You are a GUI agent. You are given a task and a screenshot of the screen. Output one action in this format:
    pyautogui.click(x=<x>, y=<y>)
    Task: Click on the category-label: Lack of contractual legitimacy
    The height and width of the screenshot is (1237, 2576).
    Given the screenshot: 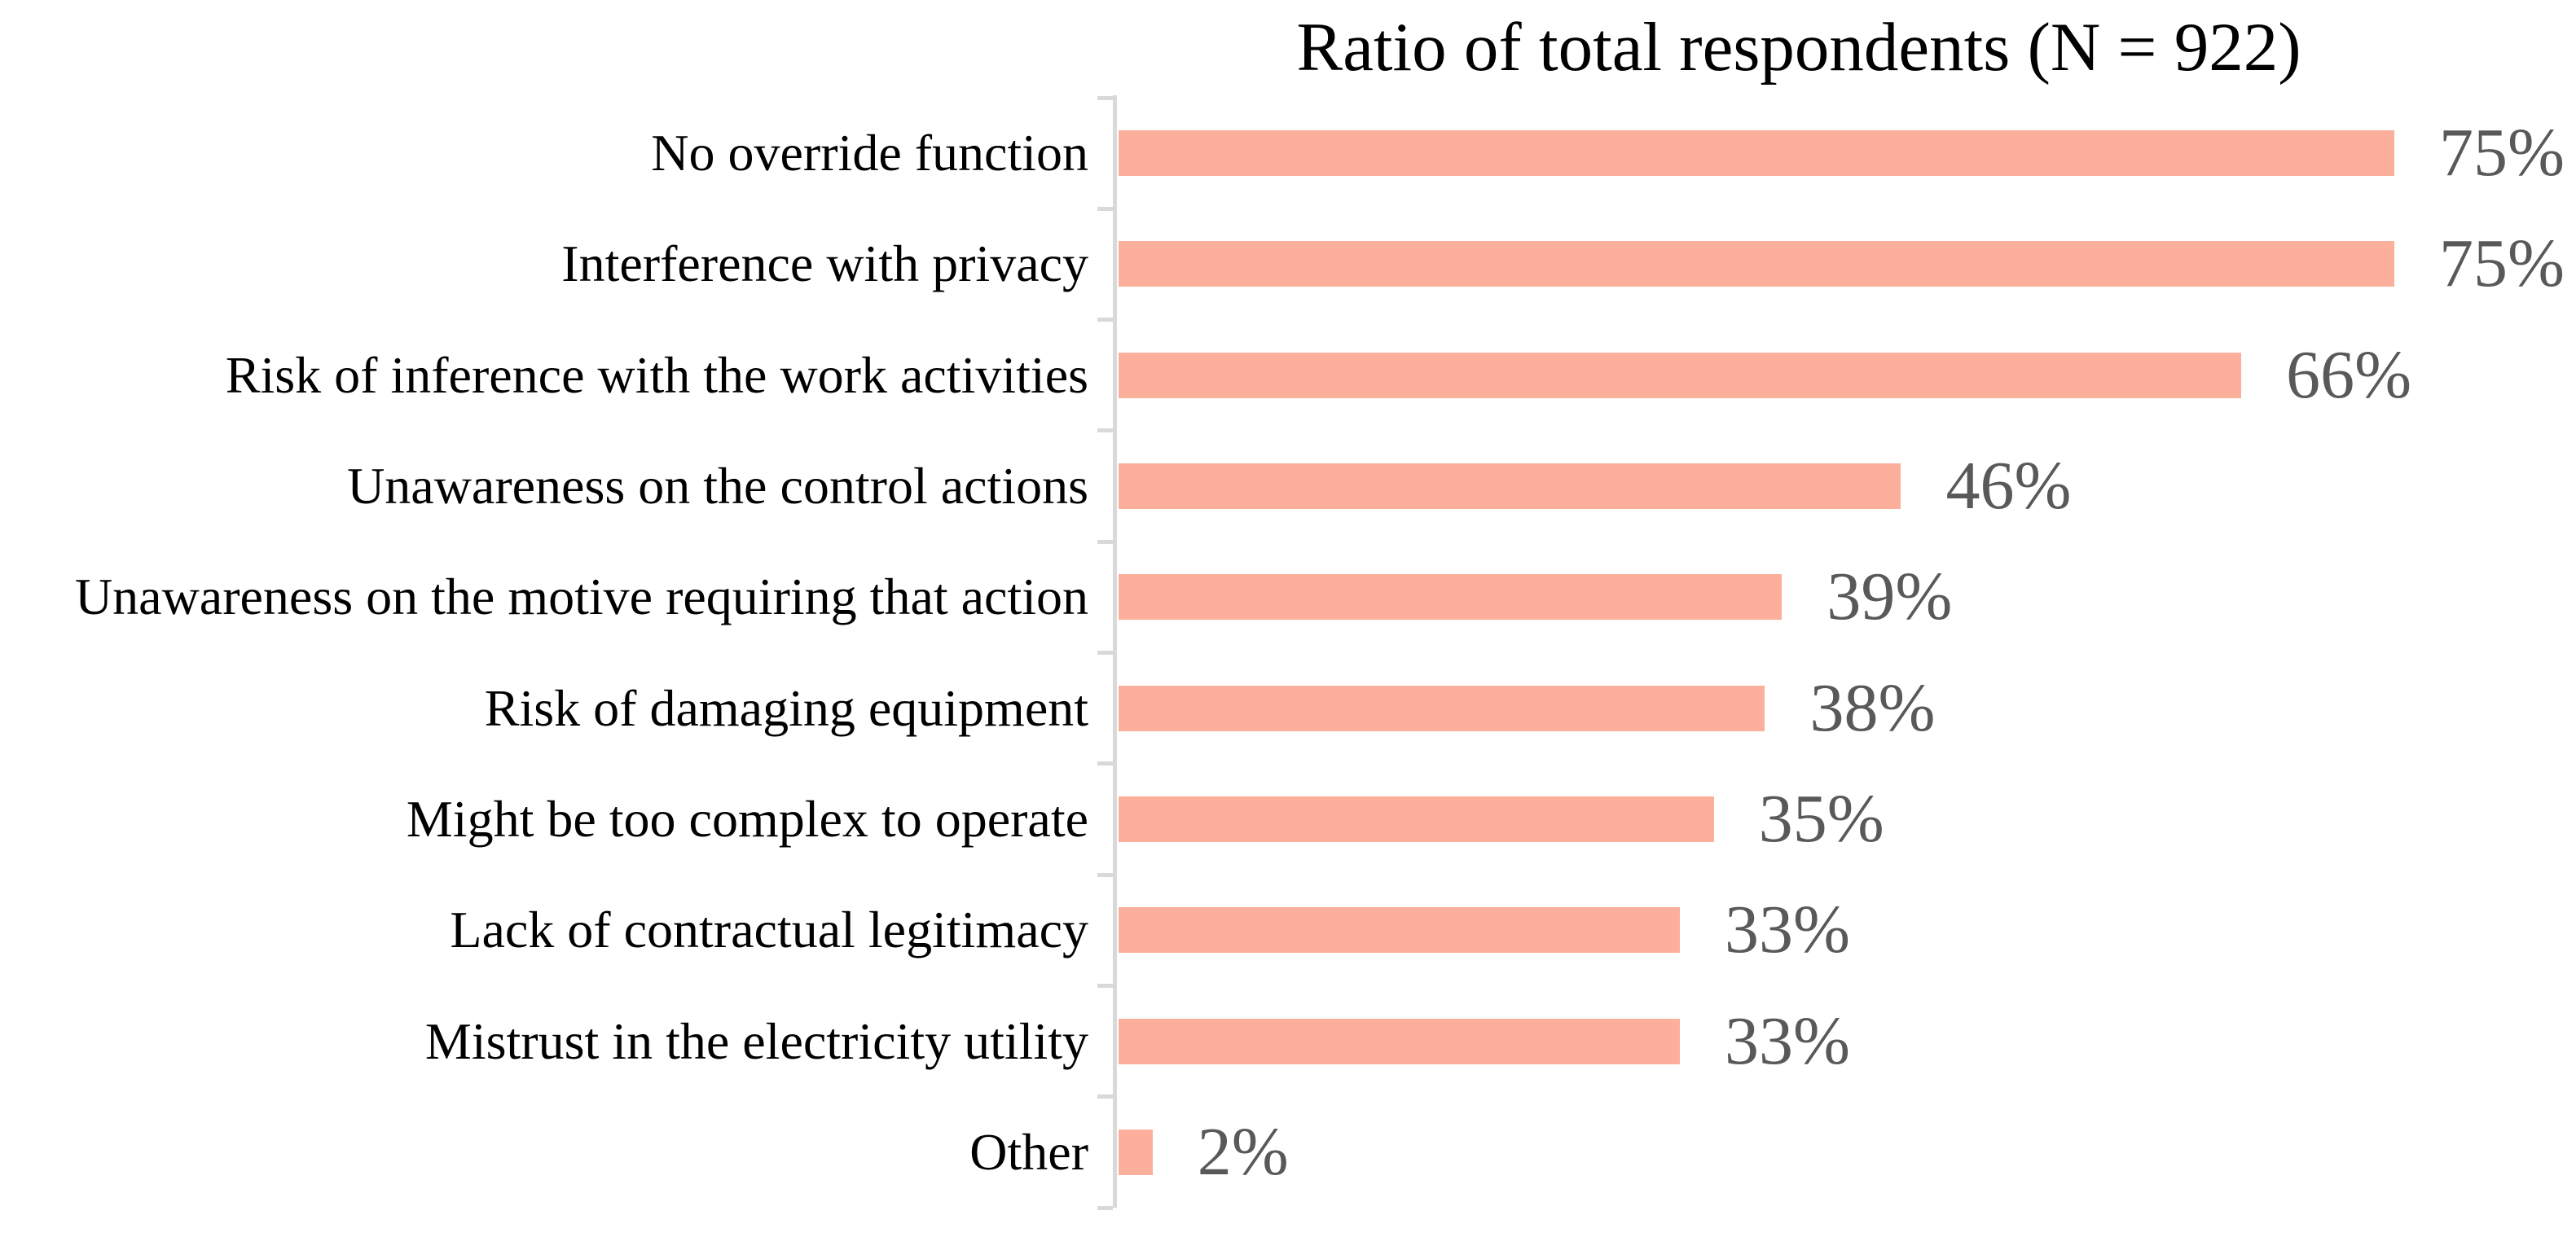 What is the action you would take?
    pyautogui.click(x=769, y=930)
    